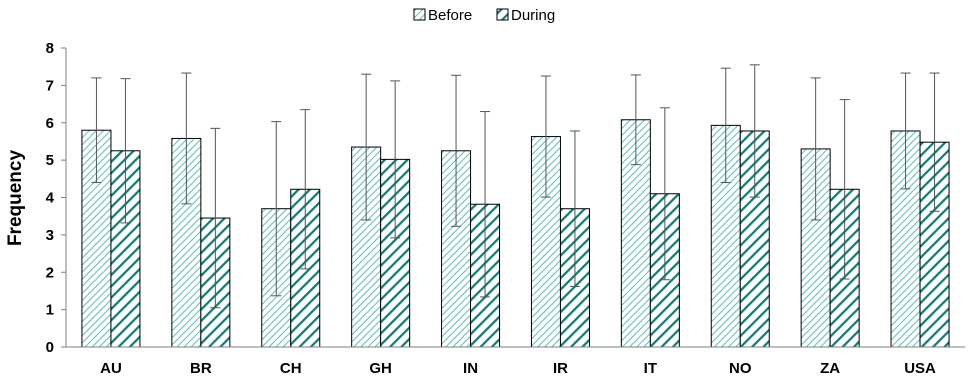 The image size is (971, 379). I want to click on y-tick-label: 2, so click(50, 272).